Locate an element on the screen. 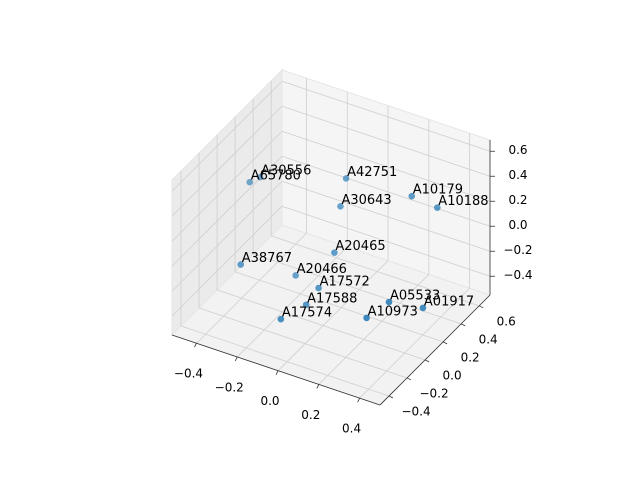 The image size is (640, 480). y-tick-label: −0.2 is located at coordinates (433, 393).